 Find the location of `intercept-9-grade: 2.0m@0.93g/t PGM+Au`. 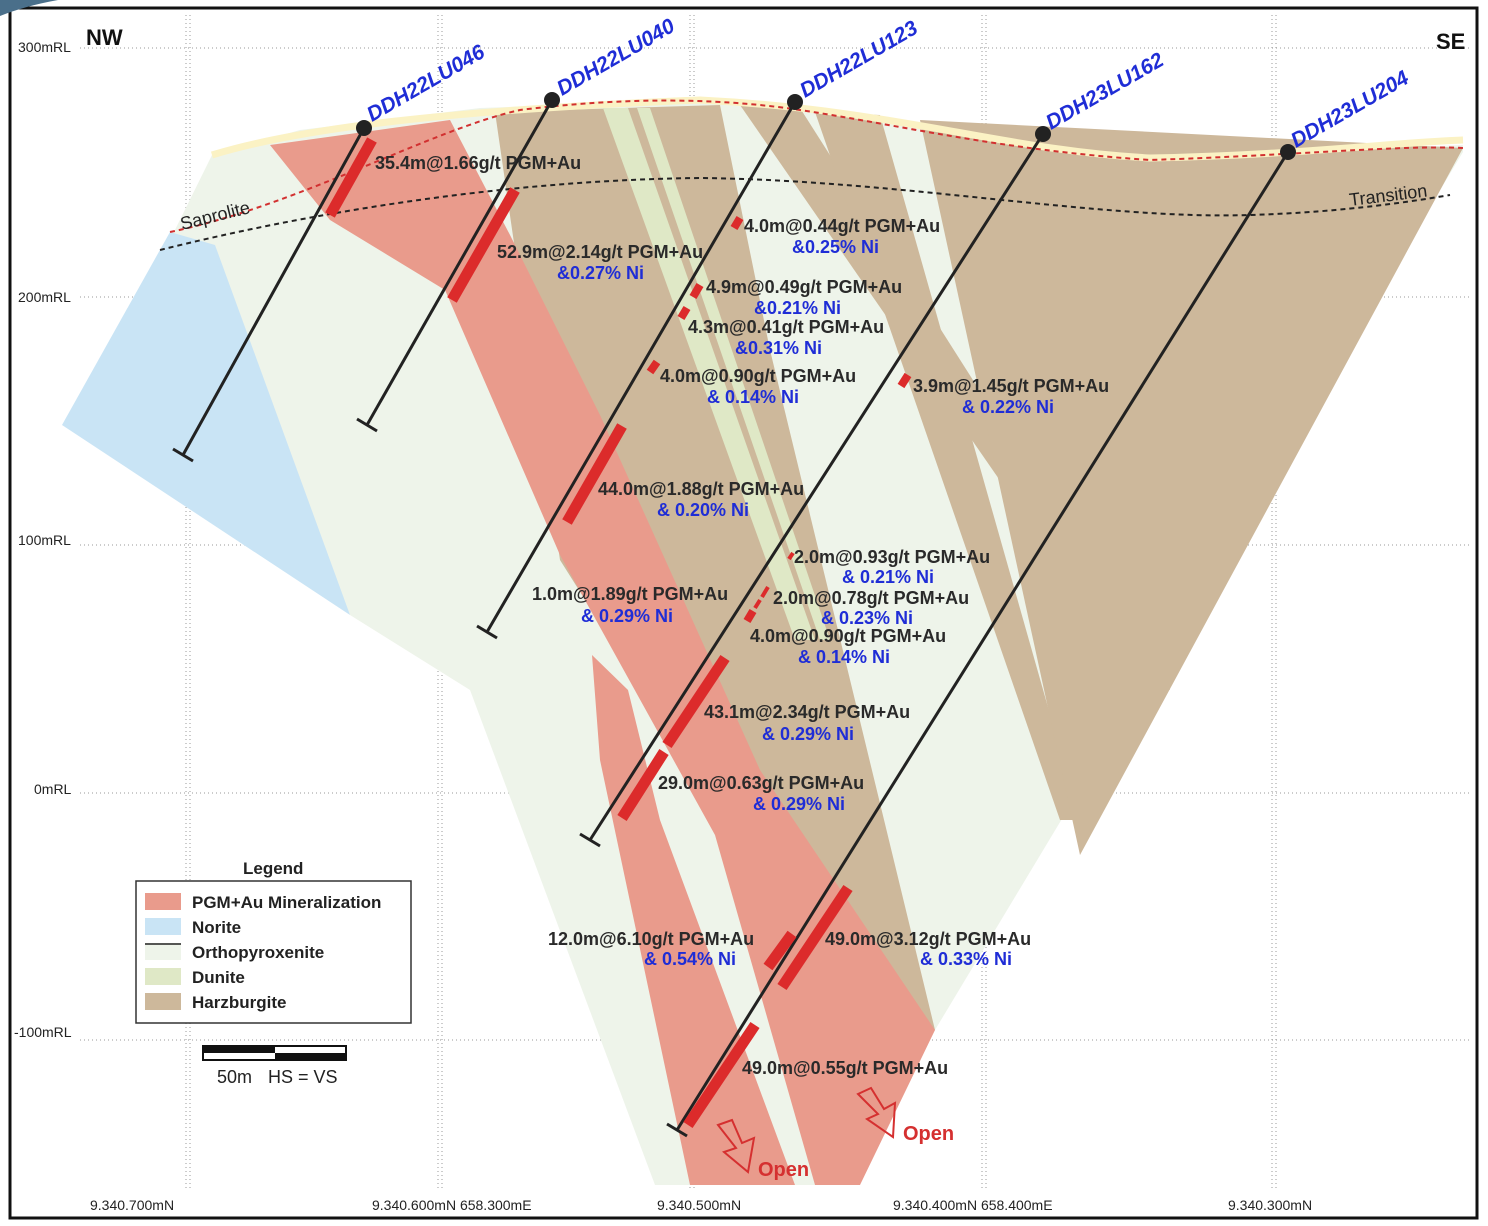

intercept-9-grade: 2.0m@0.93g/t PGM+Au is located at coordinates (892, 557).